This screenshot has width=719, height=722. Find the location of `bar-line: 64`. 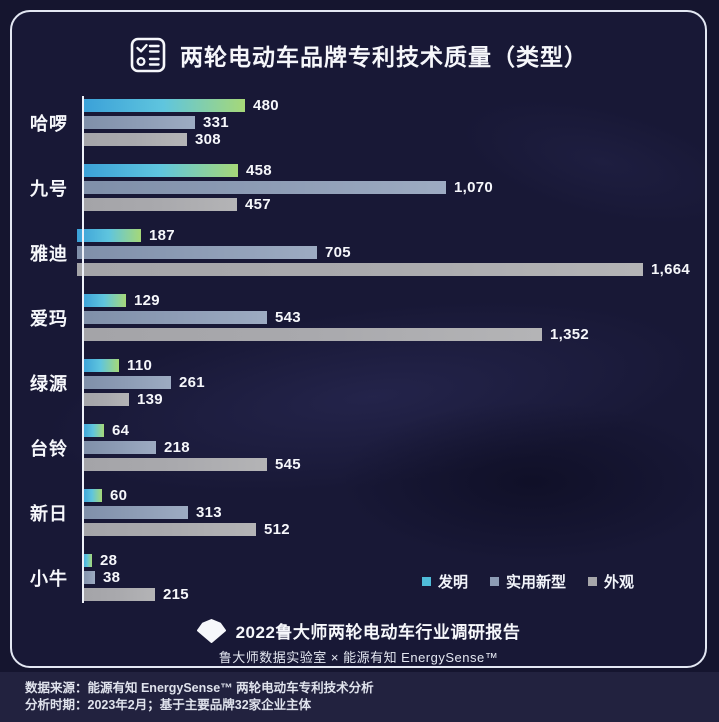

bar-line: 64 is located at coordinates (191, 430).